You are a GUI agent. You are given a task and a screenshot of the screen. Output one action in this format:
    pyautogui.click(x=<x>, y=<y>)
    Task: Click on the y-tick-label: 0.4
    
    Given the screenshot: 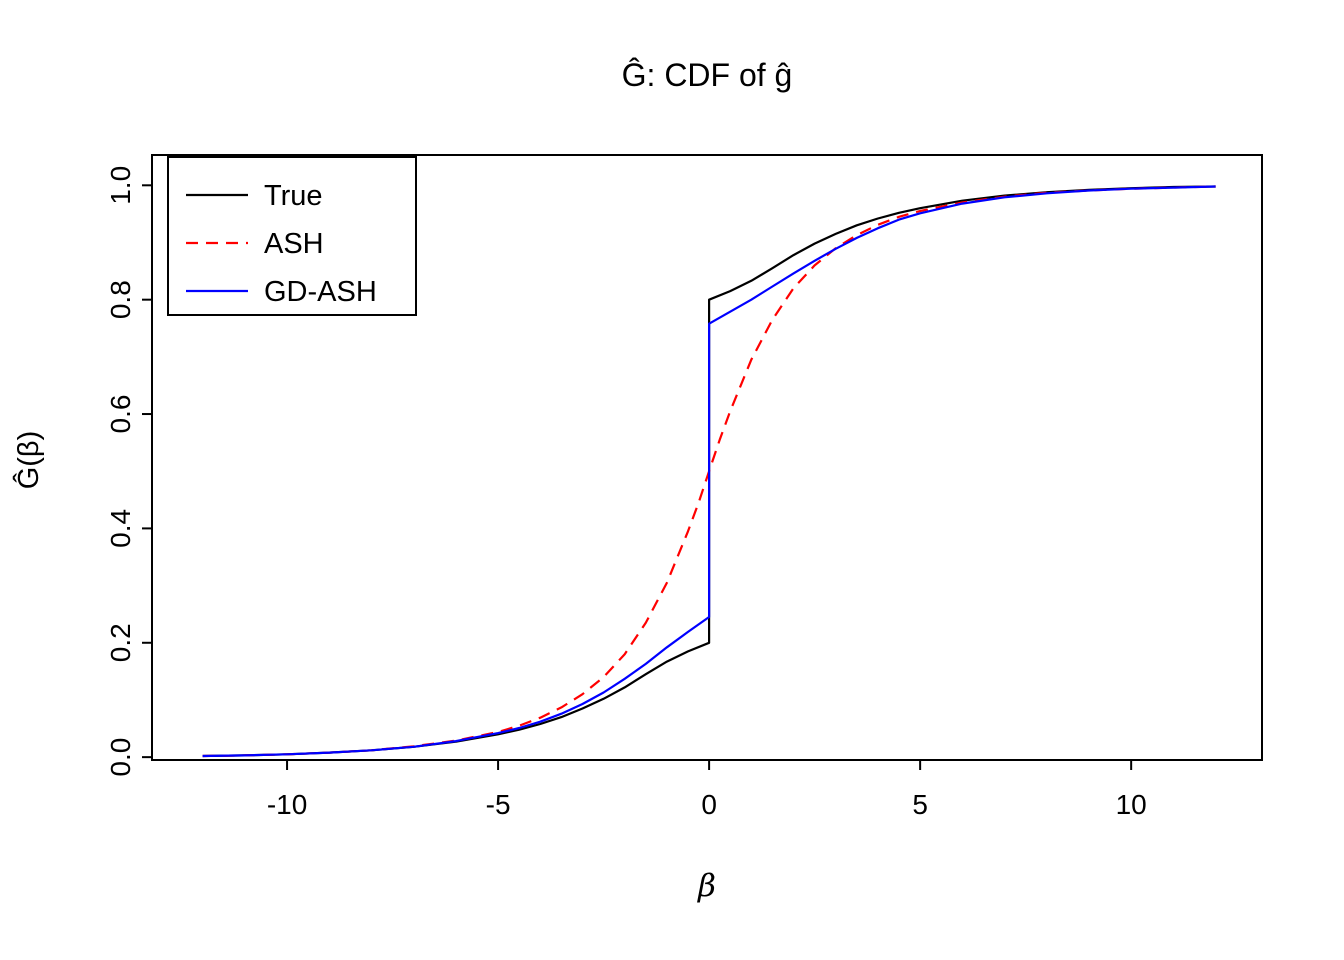 What is the action you would take?
    pyautogui.click(x=120, y=528)
    